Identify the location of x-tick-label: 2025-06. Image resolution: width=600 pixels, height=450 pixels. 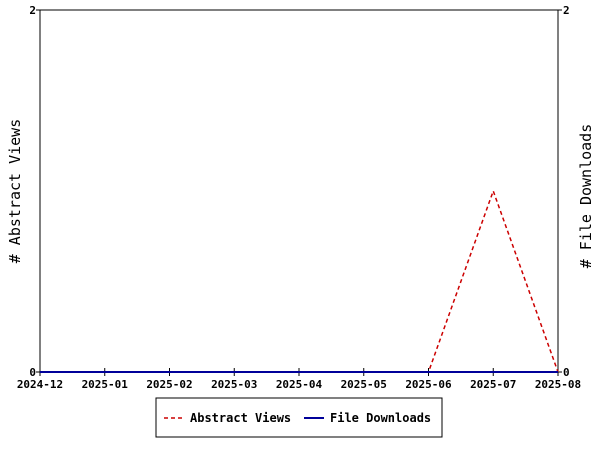
(428, 384).